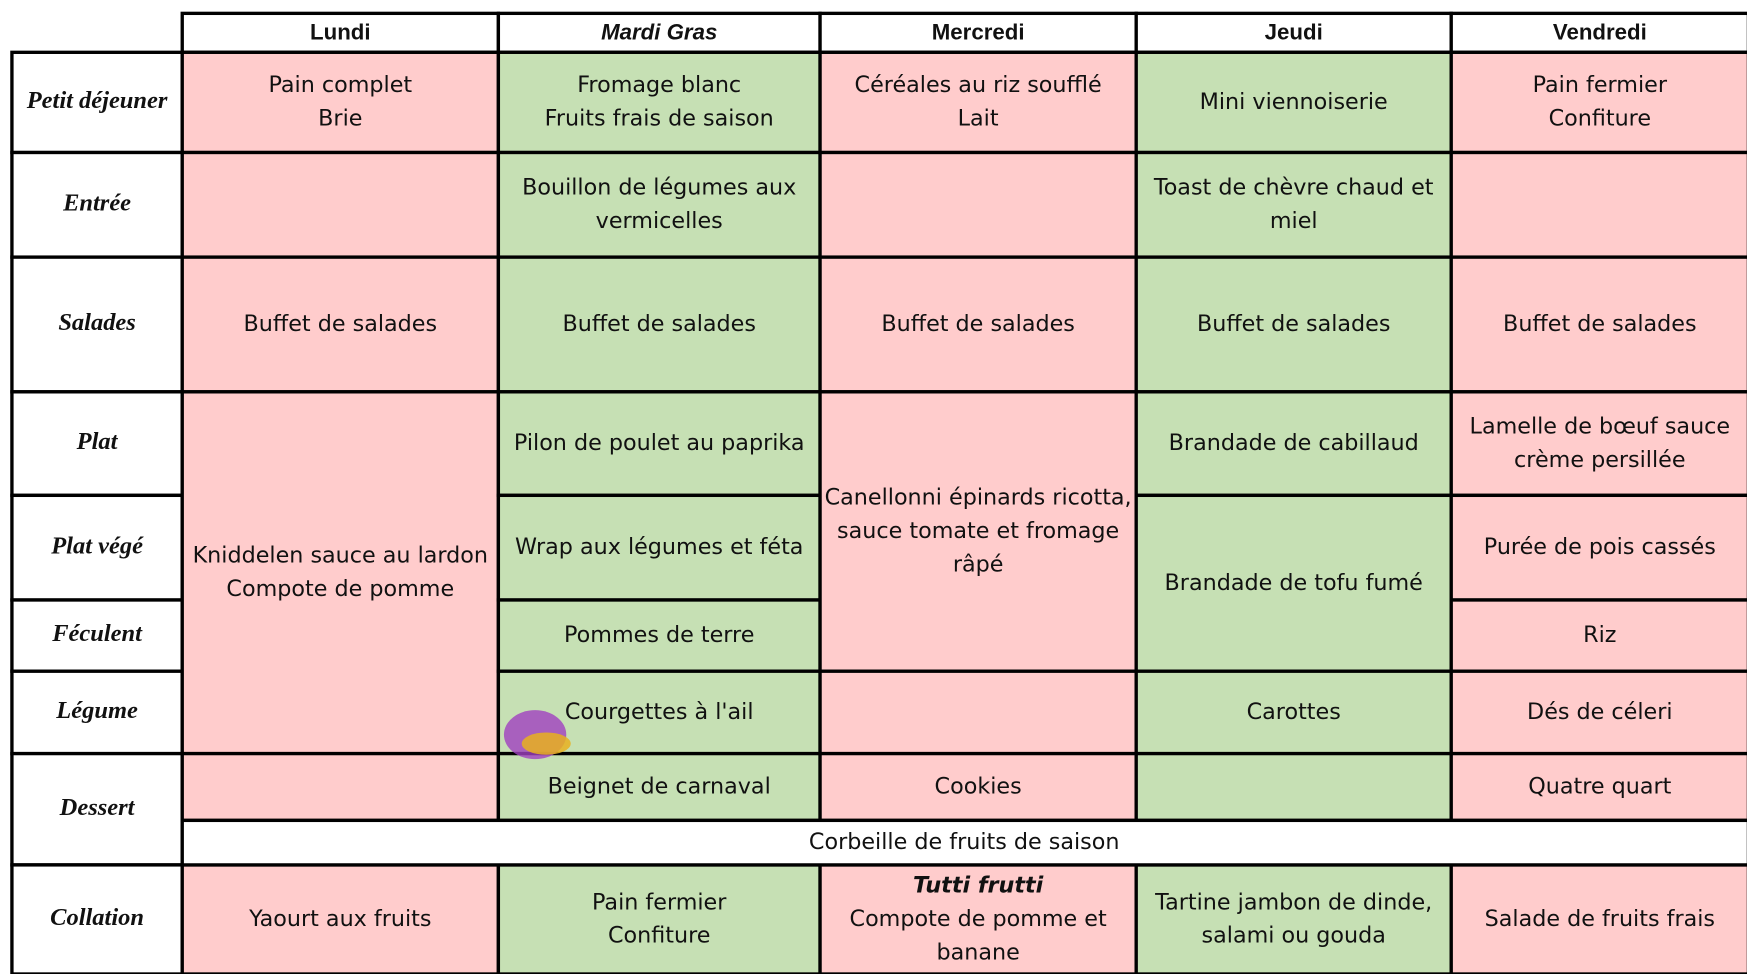 This screenshot has width=1747, height=974. What do you see at coordinates (339, 919) in the screenshot?
I see `cell-text: Yaourt aux fruits` at bounding box center [339, 919].